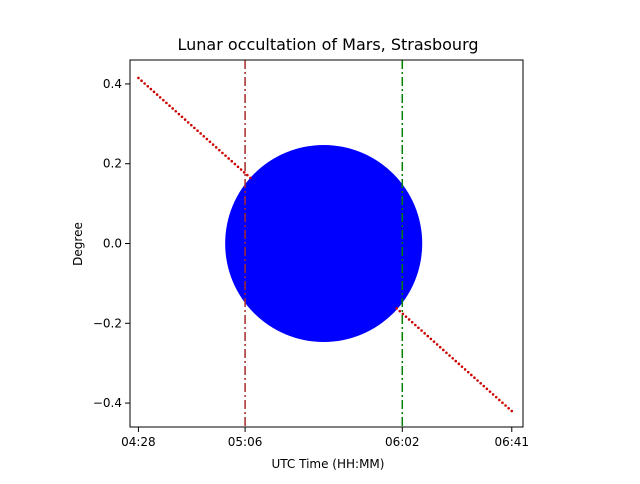  I want to click on x-tick-label: 06:41, so click(511, 442).